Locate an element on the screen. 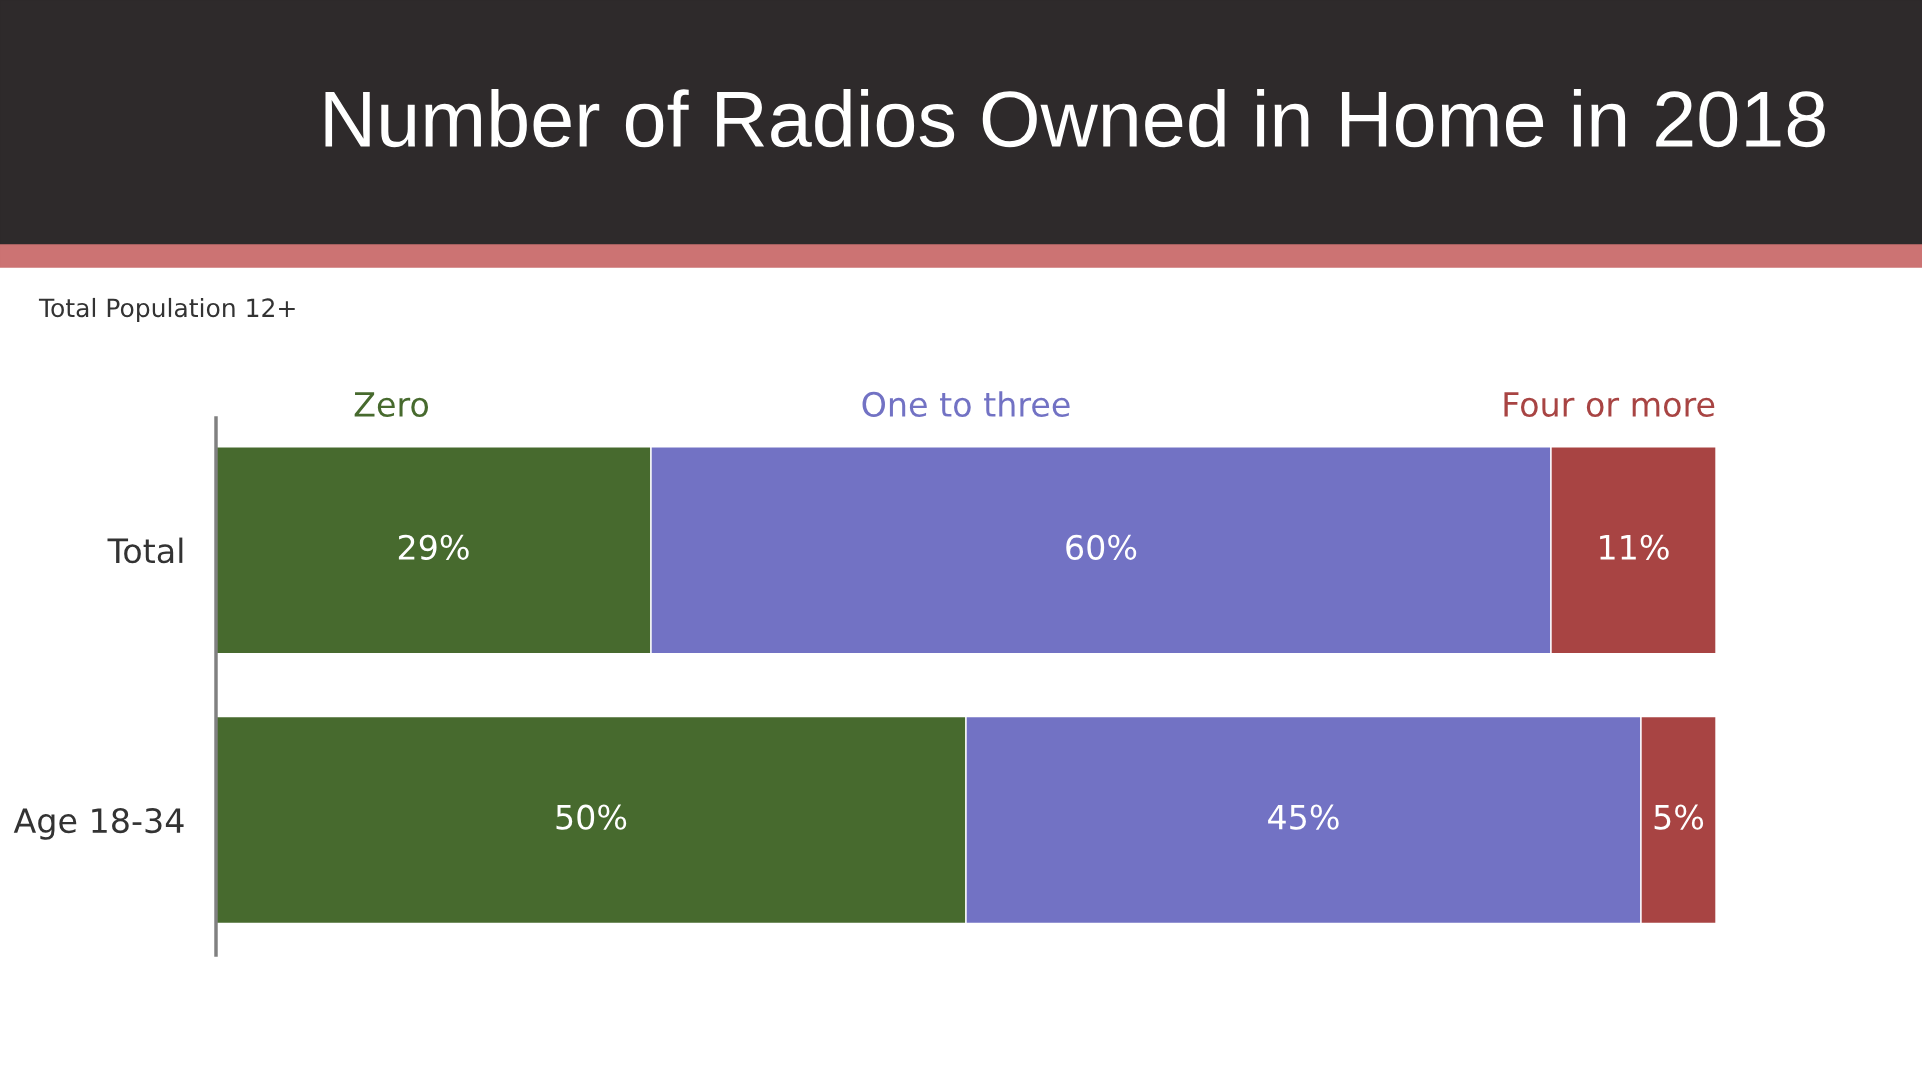  chart-title: Number of Radios Owned in Home in 2018 is located at coordinates (1075, 118).